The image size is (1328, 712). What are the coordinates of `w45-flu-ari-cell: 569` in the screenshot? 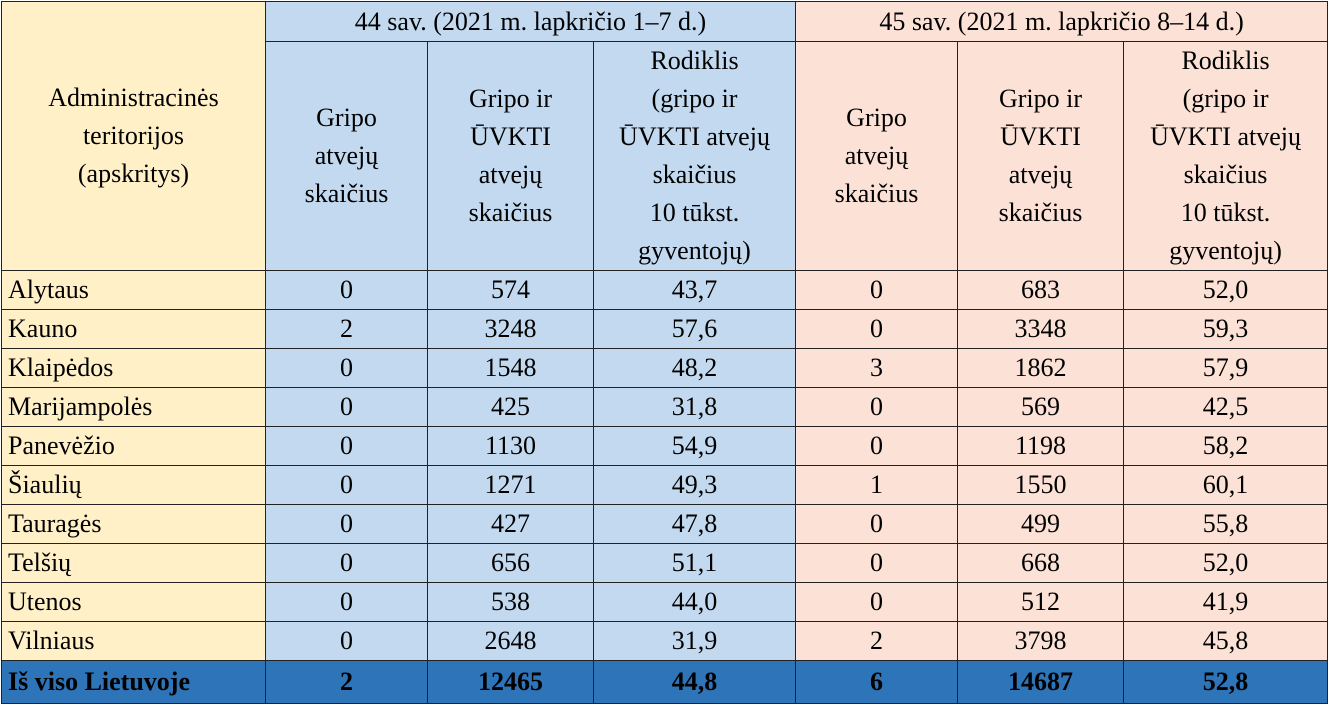 It's located at (1041, 407).